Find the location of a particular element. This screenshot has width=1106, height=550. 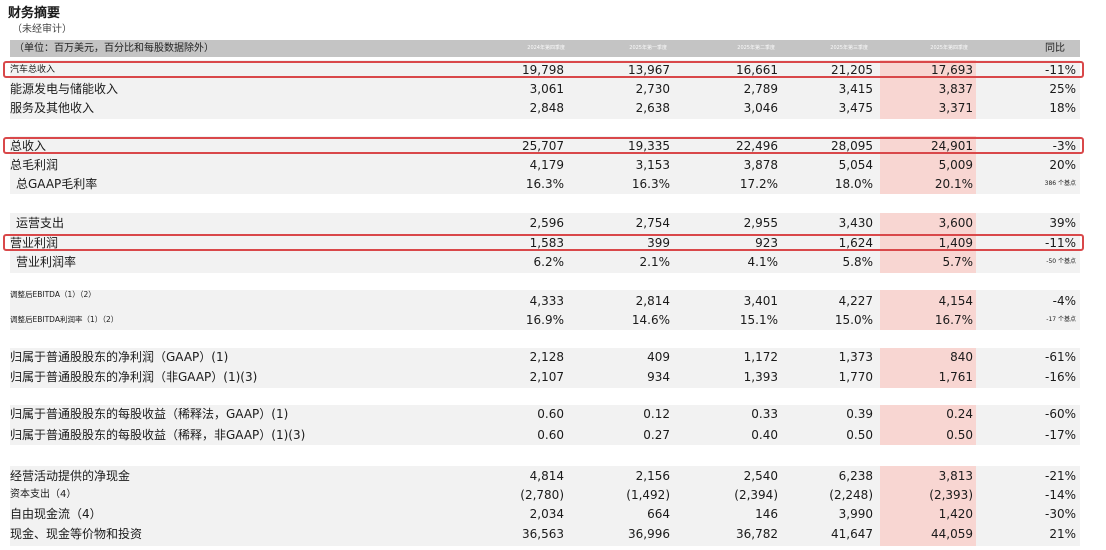

cell-value: 6.2% is located at coordinates (549, 262).